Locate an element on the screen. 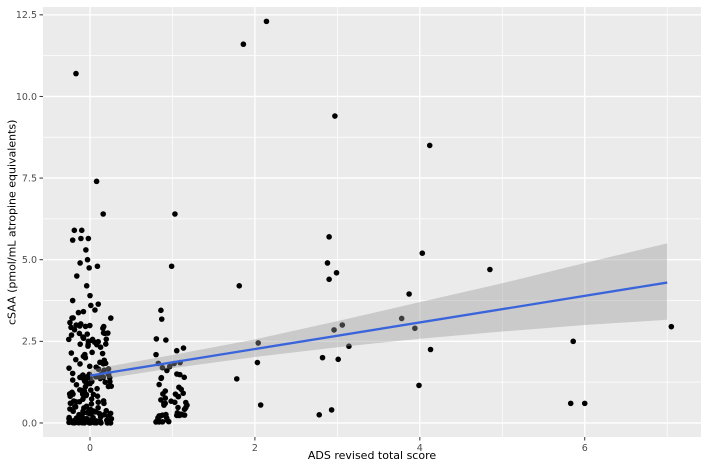 The width and height of the screenshot is (709, 470). y-tick-label: 2.5 is located at coordinates (29, 342).